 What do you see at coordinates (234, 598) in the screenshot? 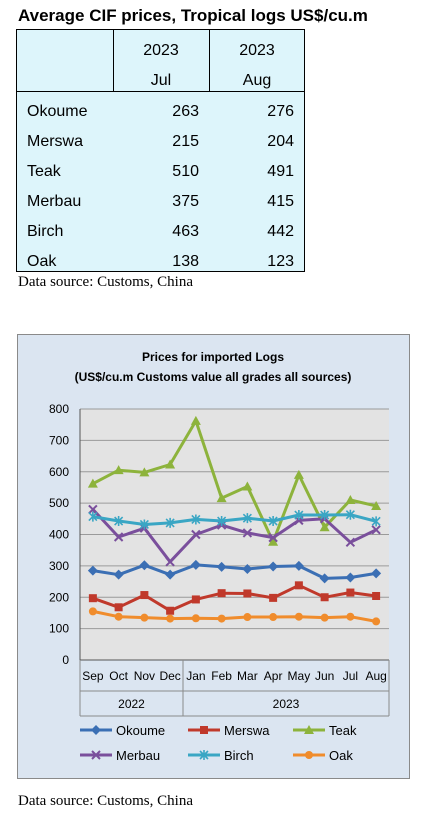
I see `series-line-merswa` at bounding box center [234, 598].